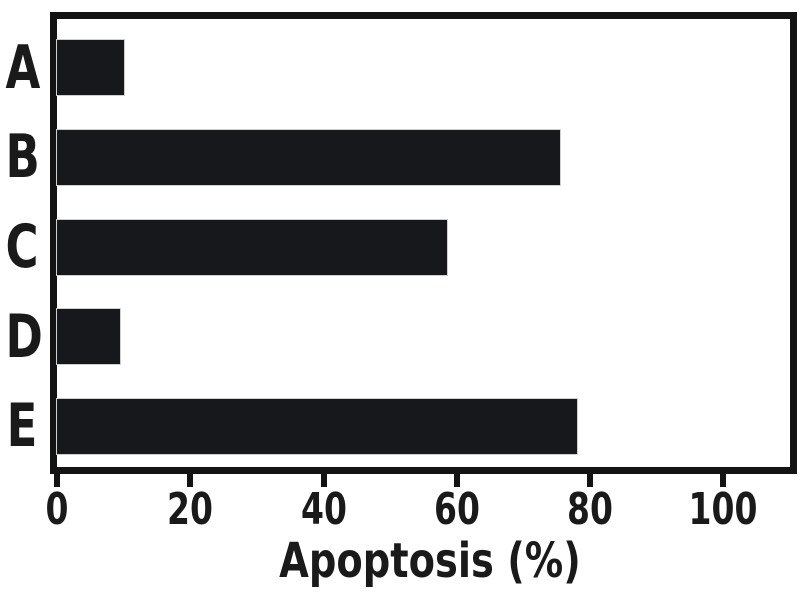 This screenshot has width=800, height=600. I want to click on category-label-C: C, so click(22, 247).